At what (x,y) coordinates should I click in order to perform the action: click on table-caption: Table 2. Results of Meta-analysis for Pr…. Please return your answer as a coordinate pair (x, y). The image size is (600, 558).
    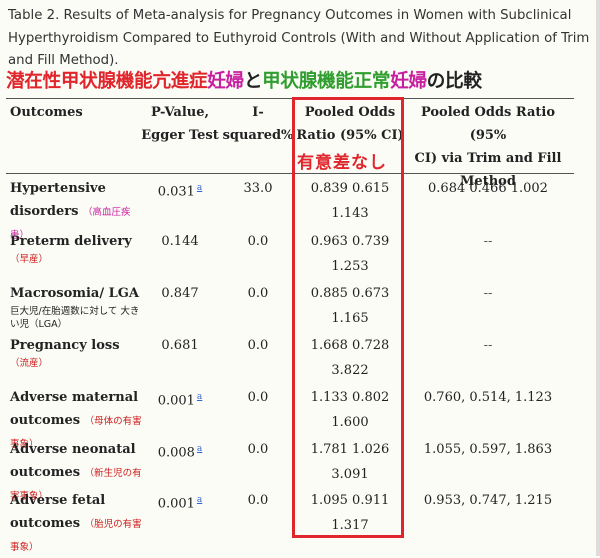
    Looking at the image, I should click on (299, 38).